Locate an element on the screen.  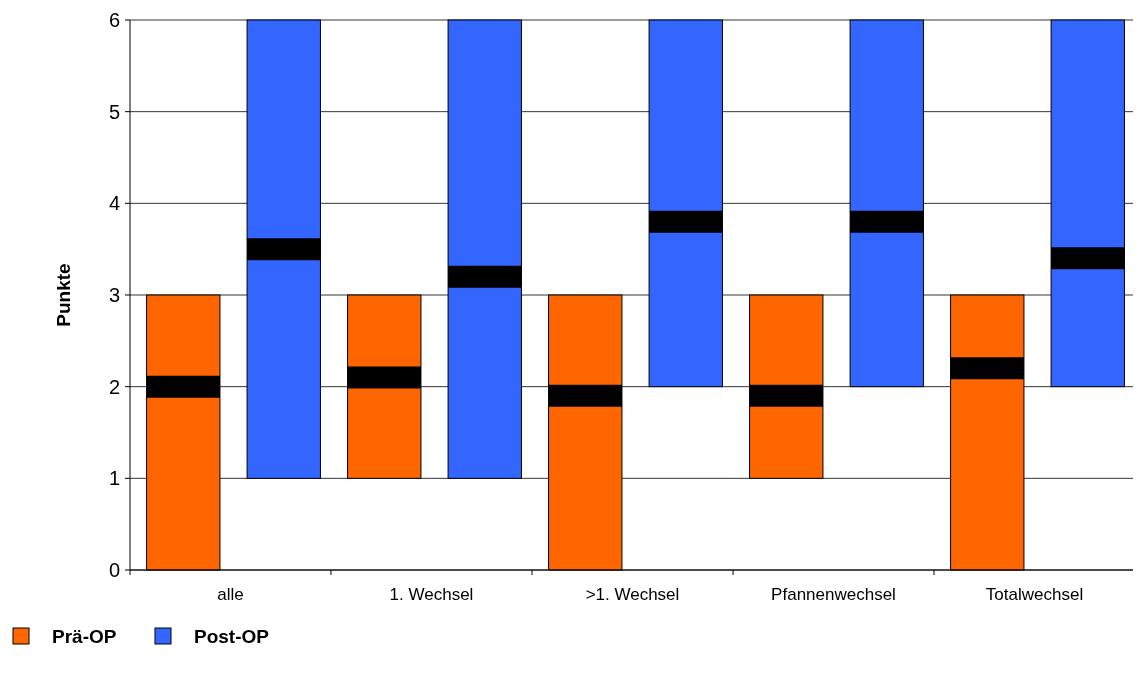
y-tick-label: 2 is located at coordinates (114, 386).